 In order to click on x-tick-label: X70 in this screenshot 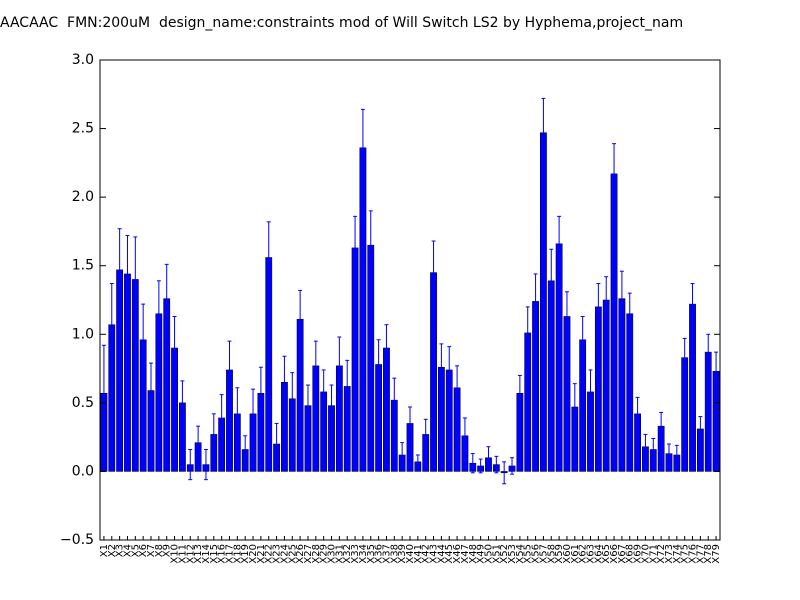, I will do `click(645, 554)`.